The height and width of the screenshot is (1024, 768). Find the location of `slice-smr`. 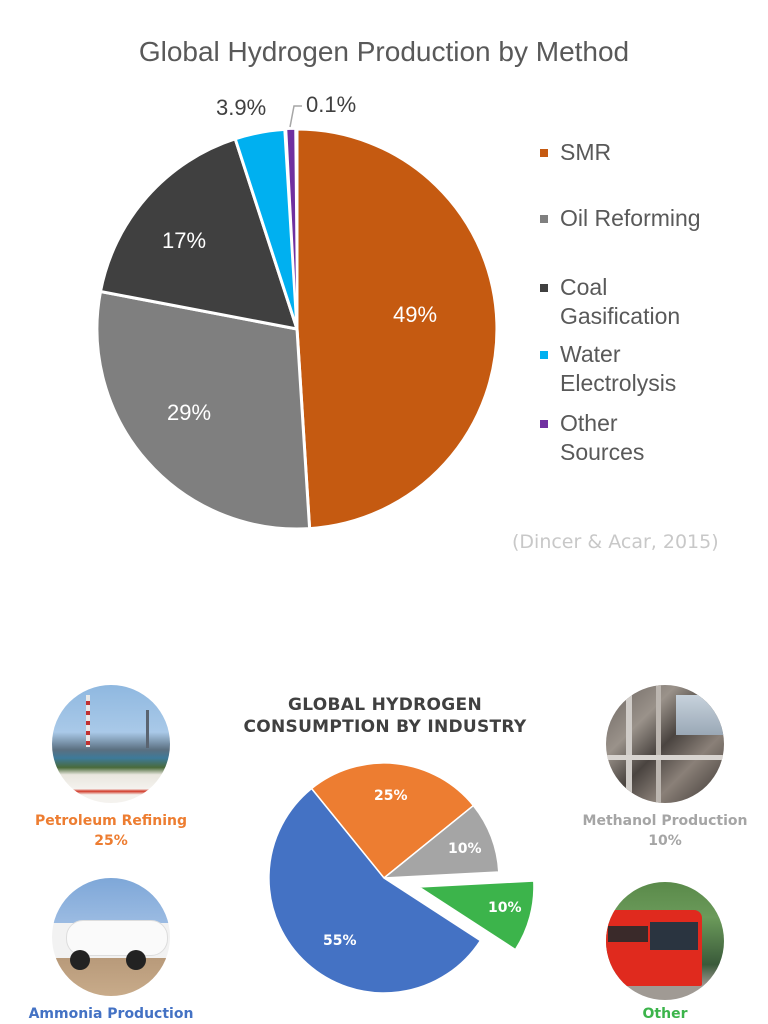

slice-smr is located at coordinates (397, 329).